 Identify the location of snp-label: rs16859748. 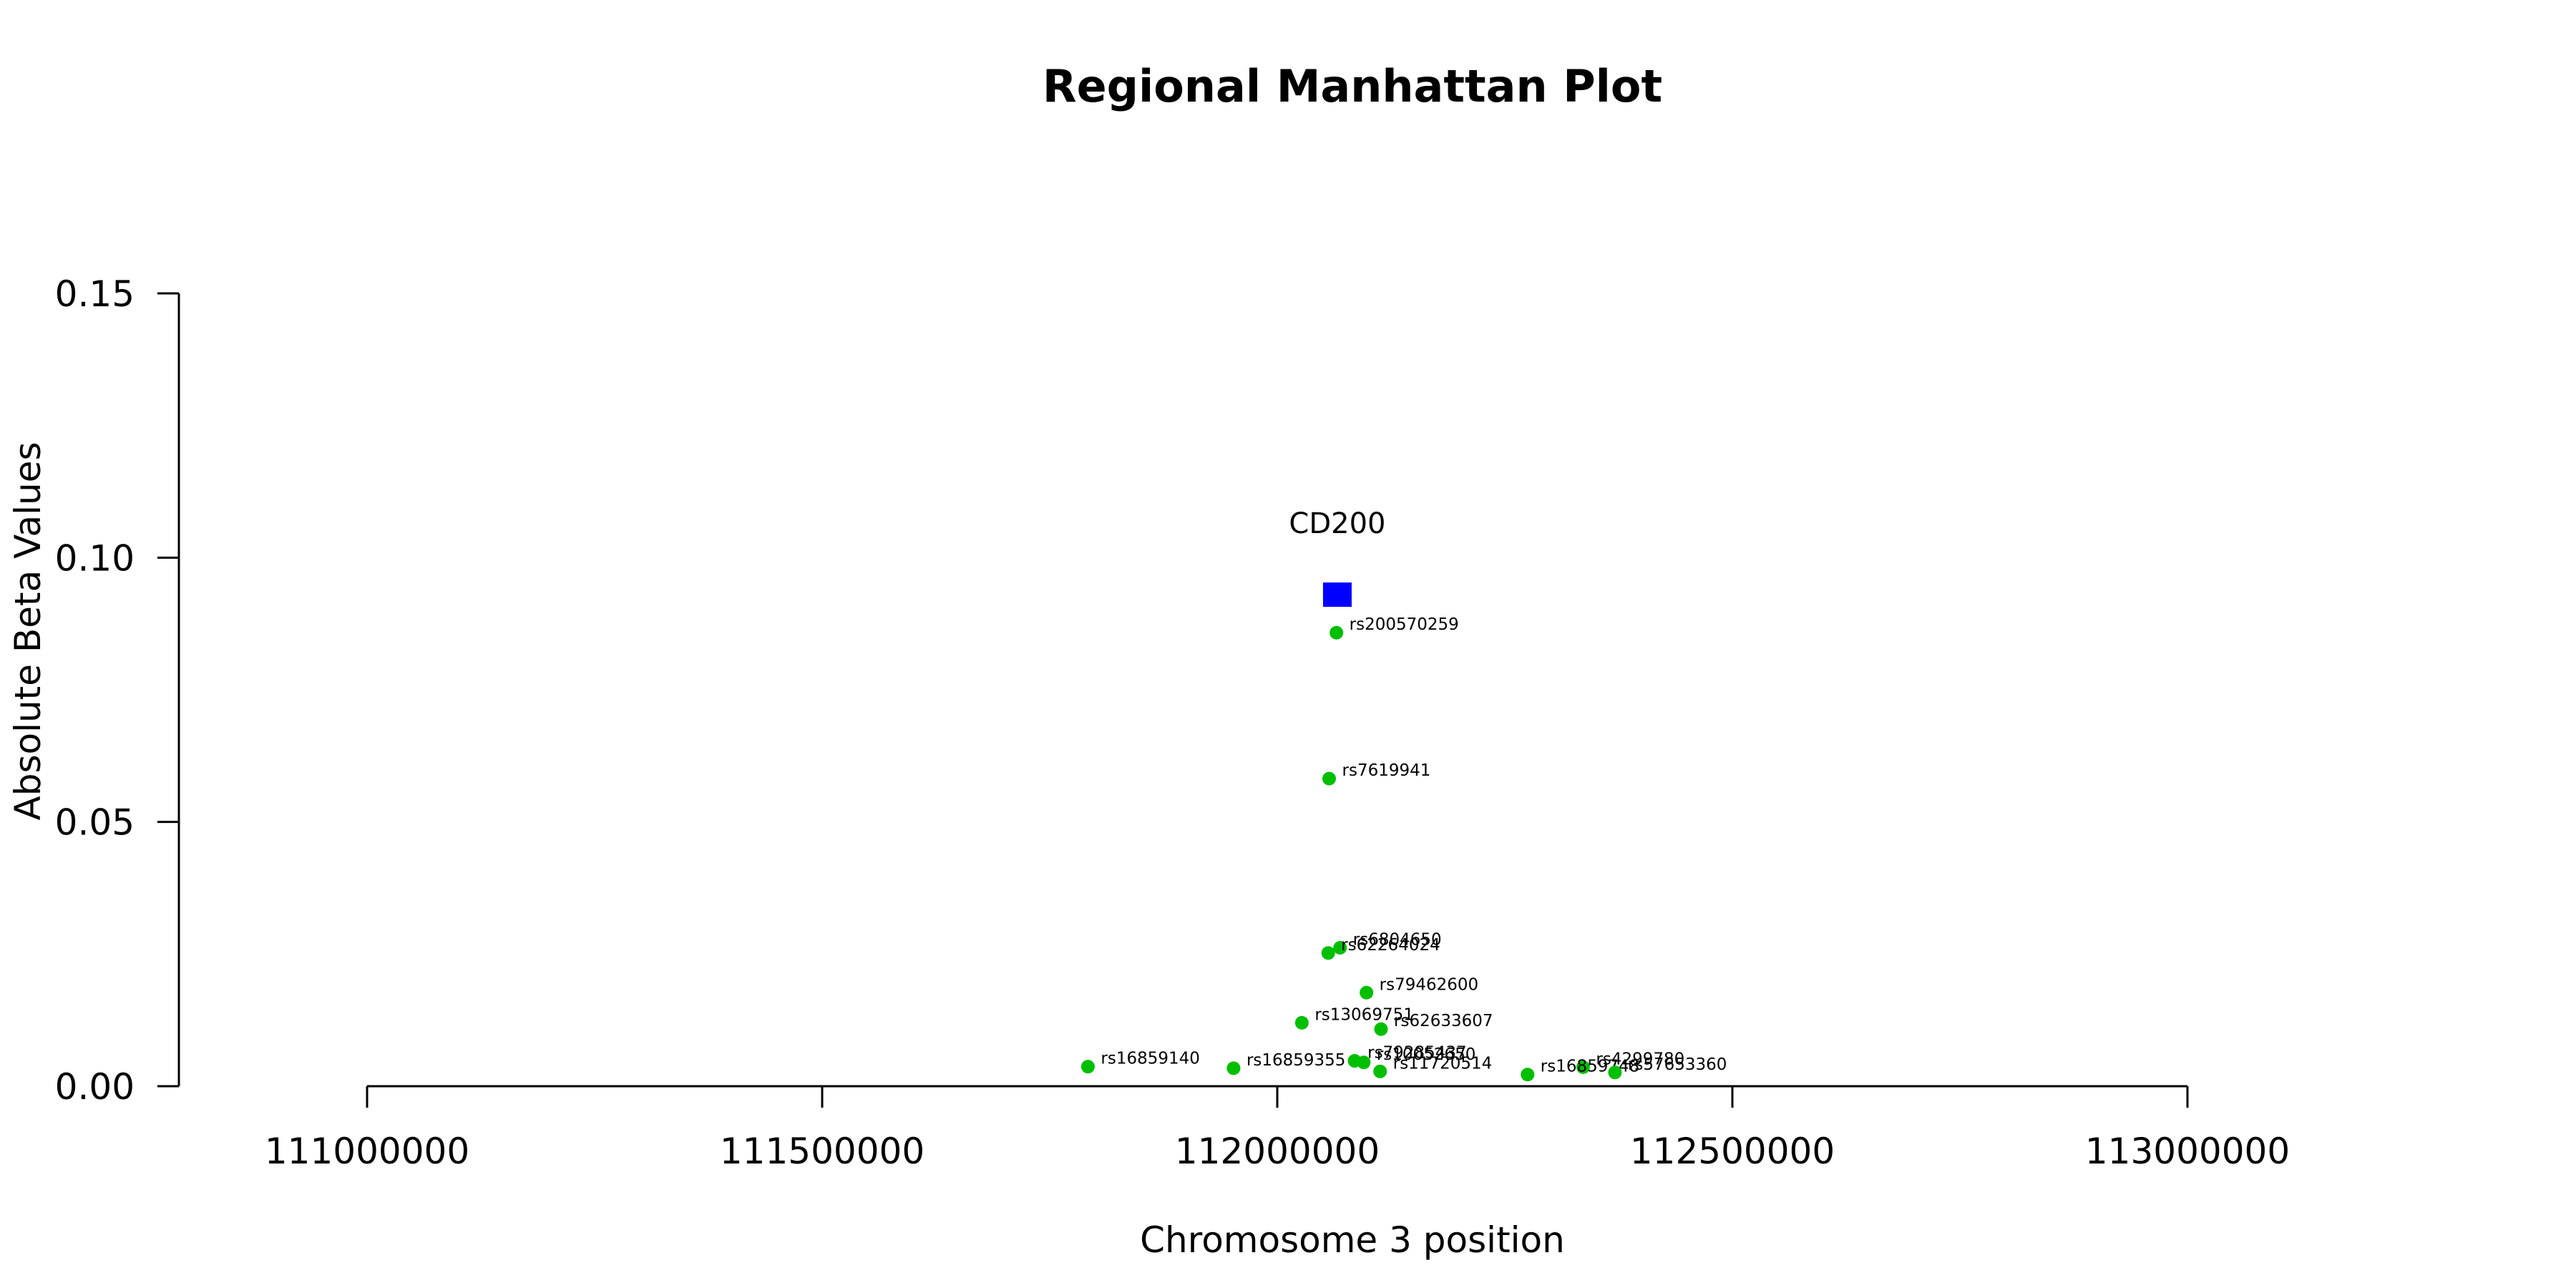
(1590, 1067).